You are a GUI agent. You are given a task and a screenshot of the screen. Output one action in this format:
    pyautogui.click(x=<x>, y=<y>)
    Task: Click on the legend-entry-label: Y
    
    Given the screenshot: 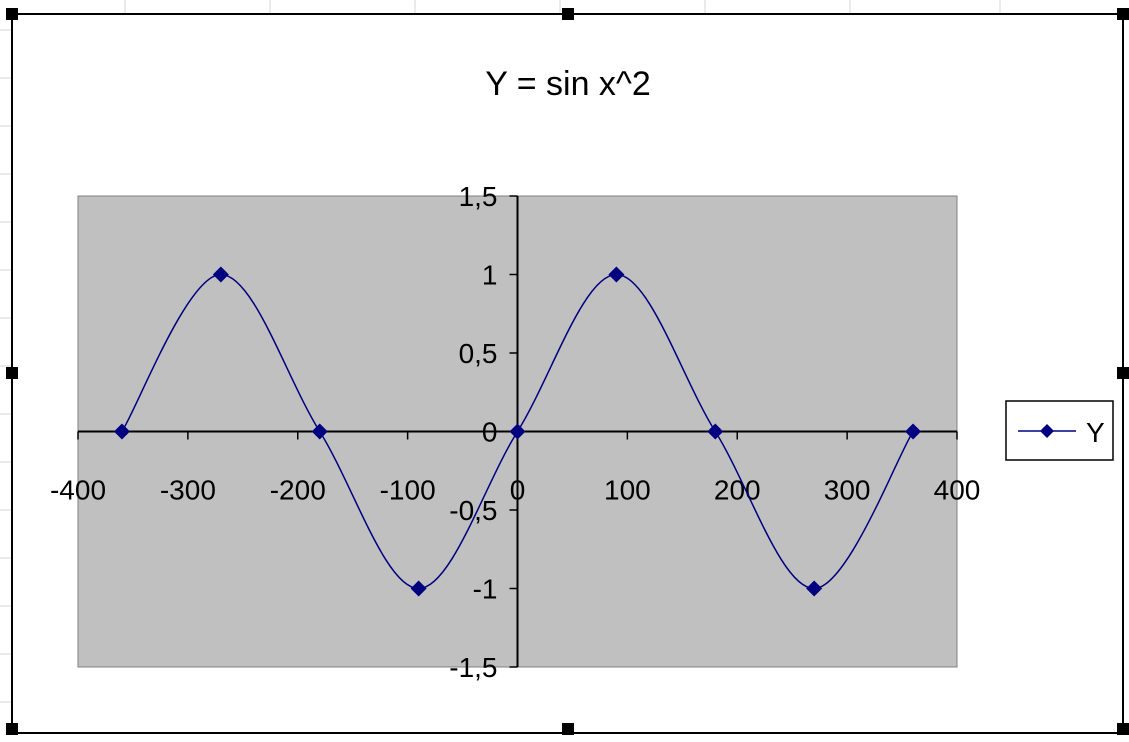 What is the action you would take?
    pyautogui.click(x=1095, y=432)
    